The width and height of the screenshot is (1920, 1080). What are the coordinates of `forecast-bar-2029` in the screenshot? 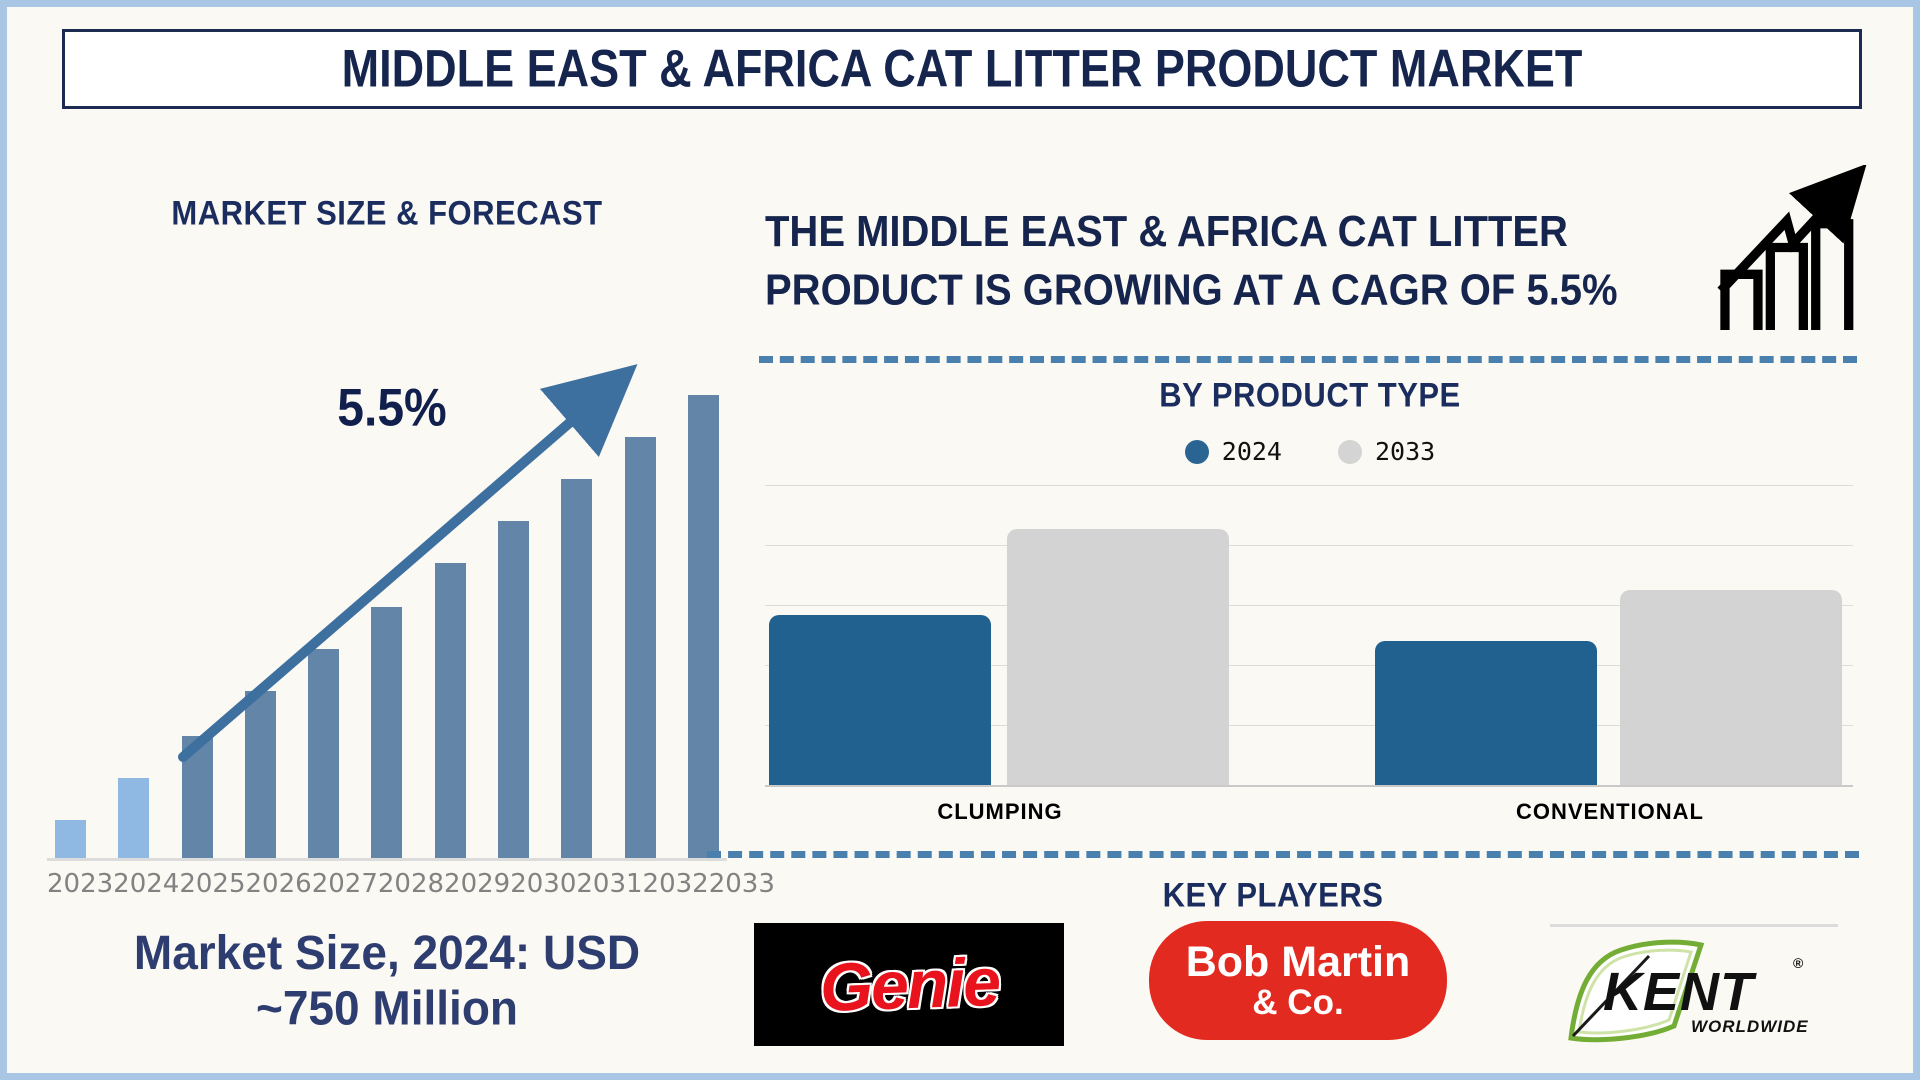 It's located at (450, 711).